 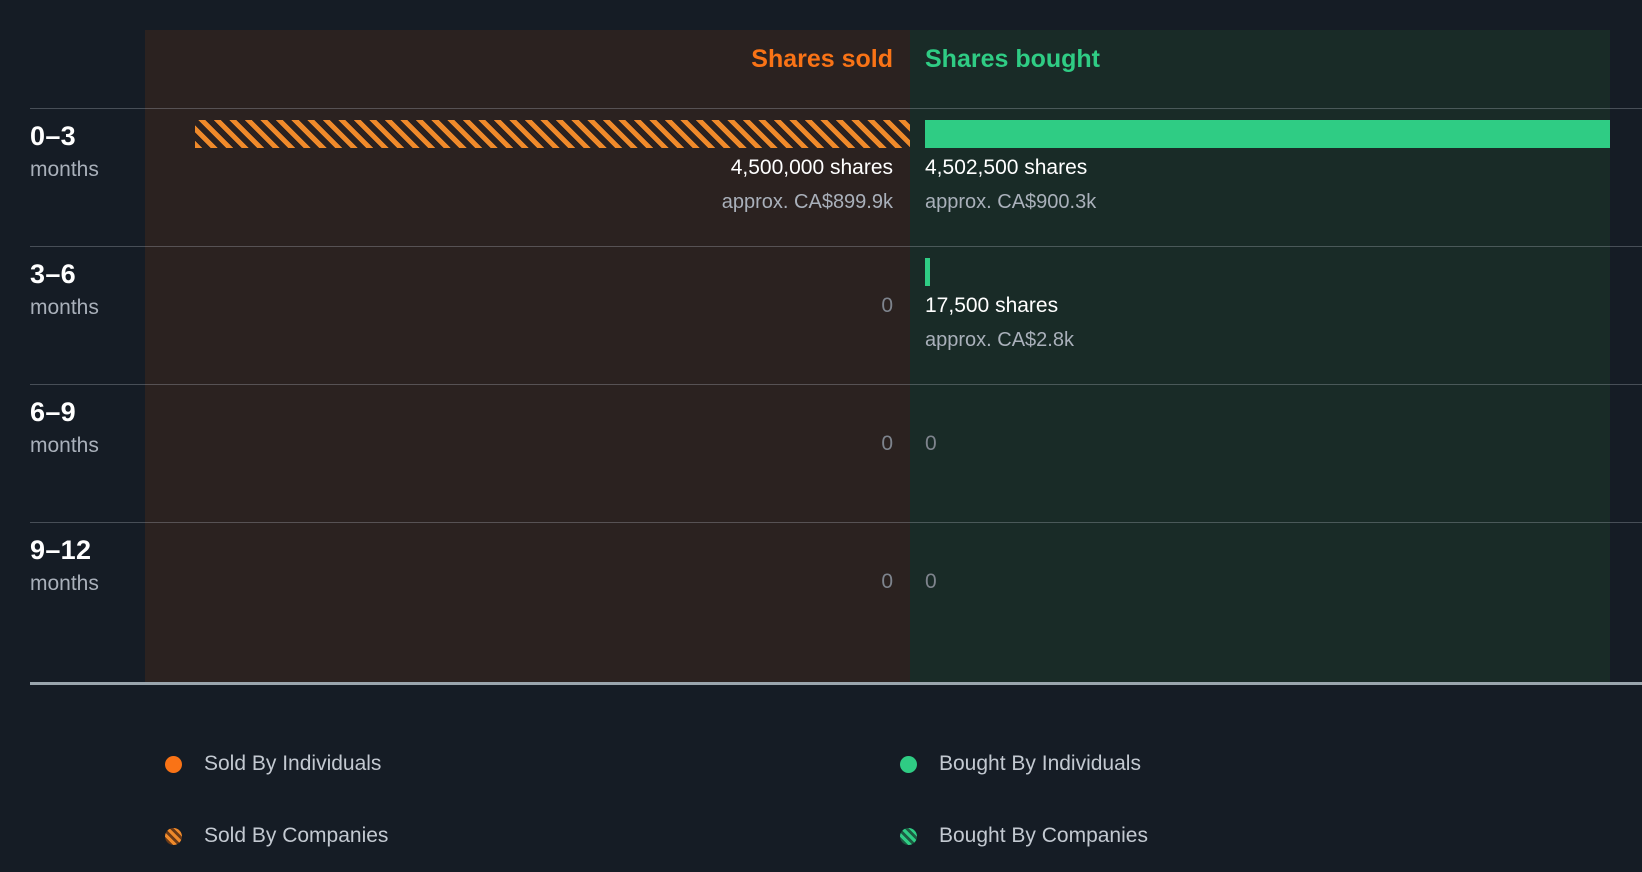 I want to click on bought-approx-value: approx. CA$2.8k, so click(x=999, y=340).